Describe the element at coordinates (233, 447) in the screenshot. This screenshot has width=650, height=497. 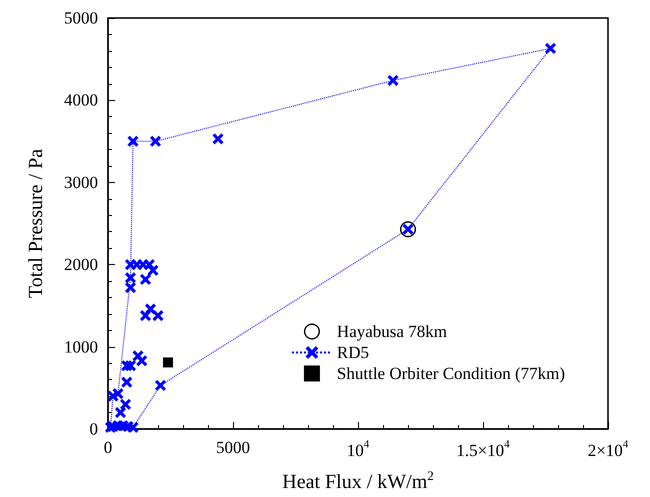
I see `x-tick-label: 5000` at that location.